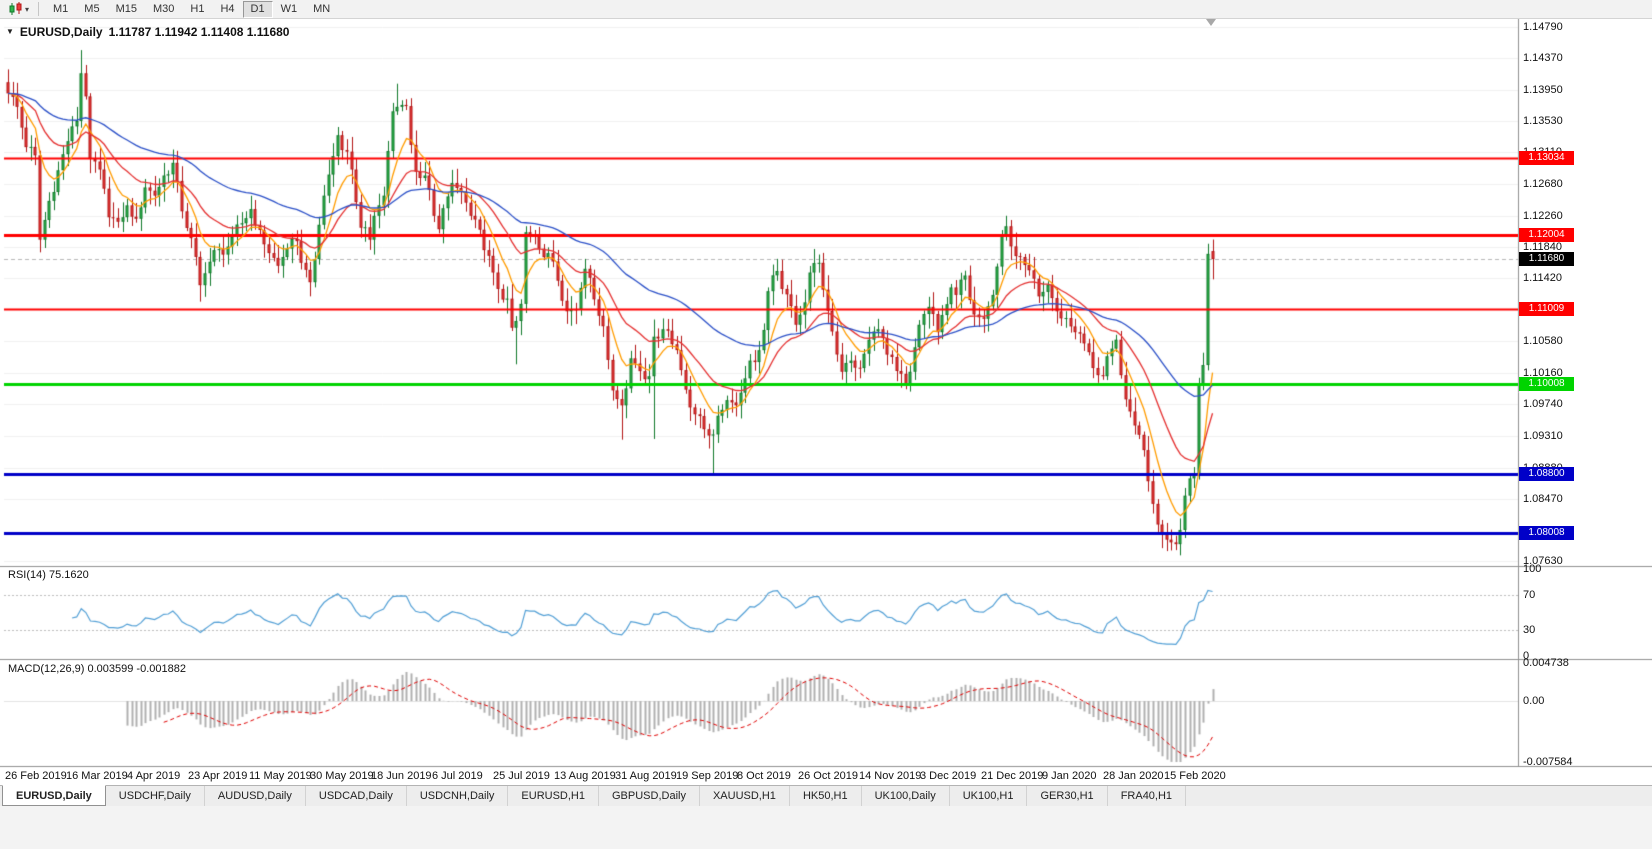  What do you see at coordinates (1546, 259) in the screenshot?
I see `current-price-label: 1.11680` at bounding box center [1546, 259].